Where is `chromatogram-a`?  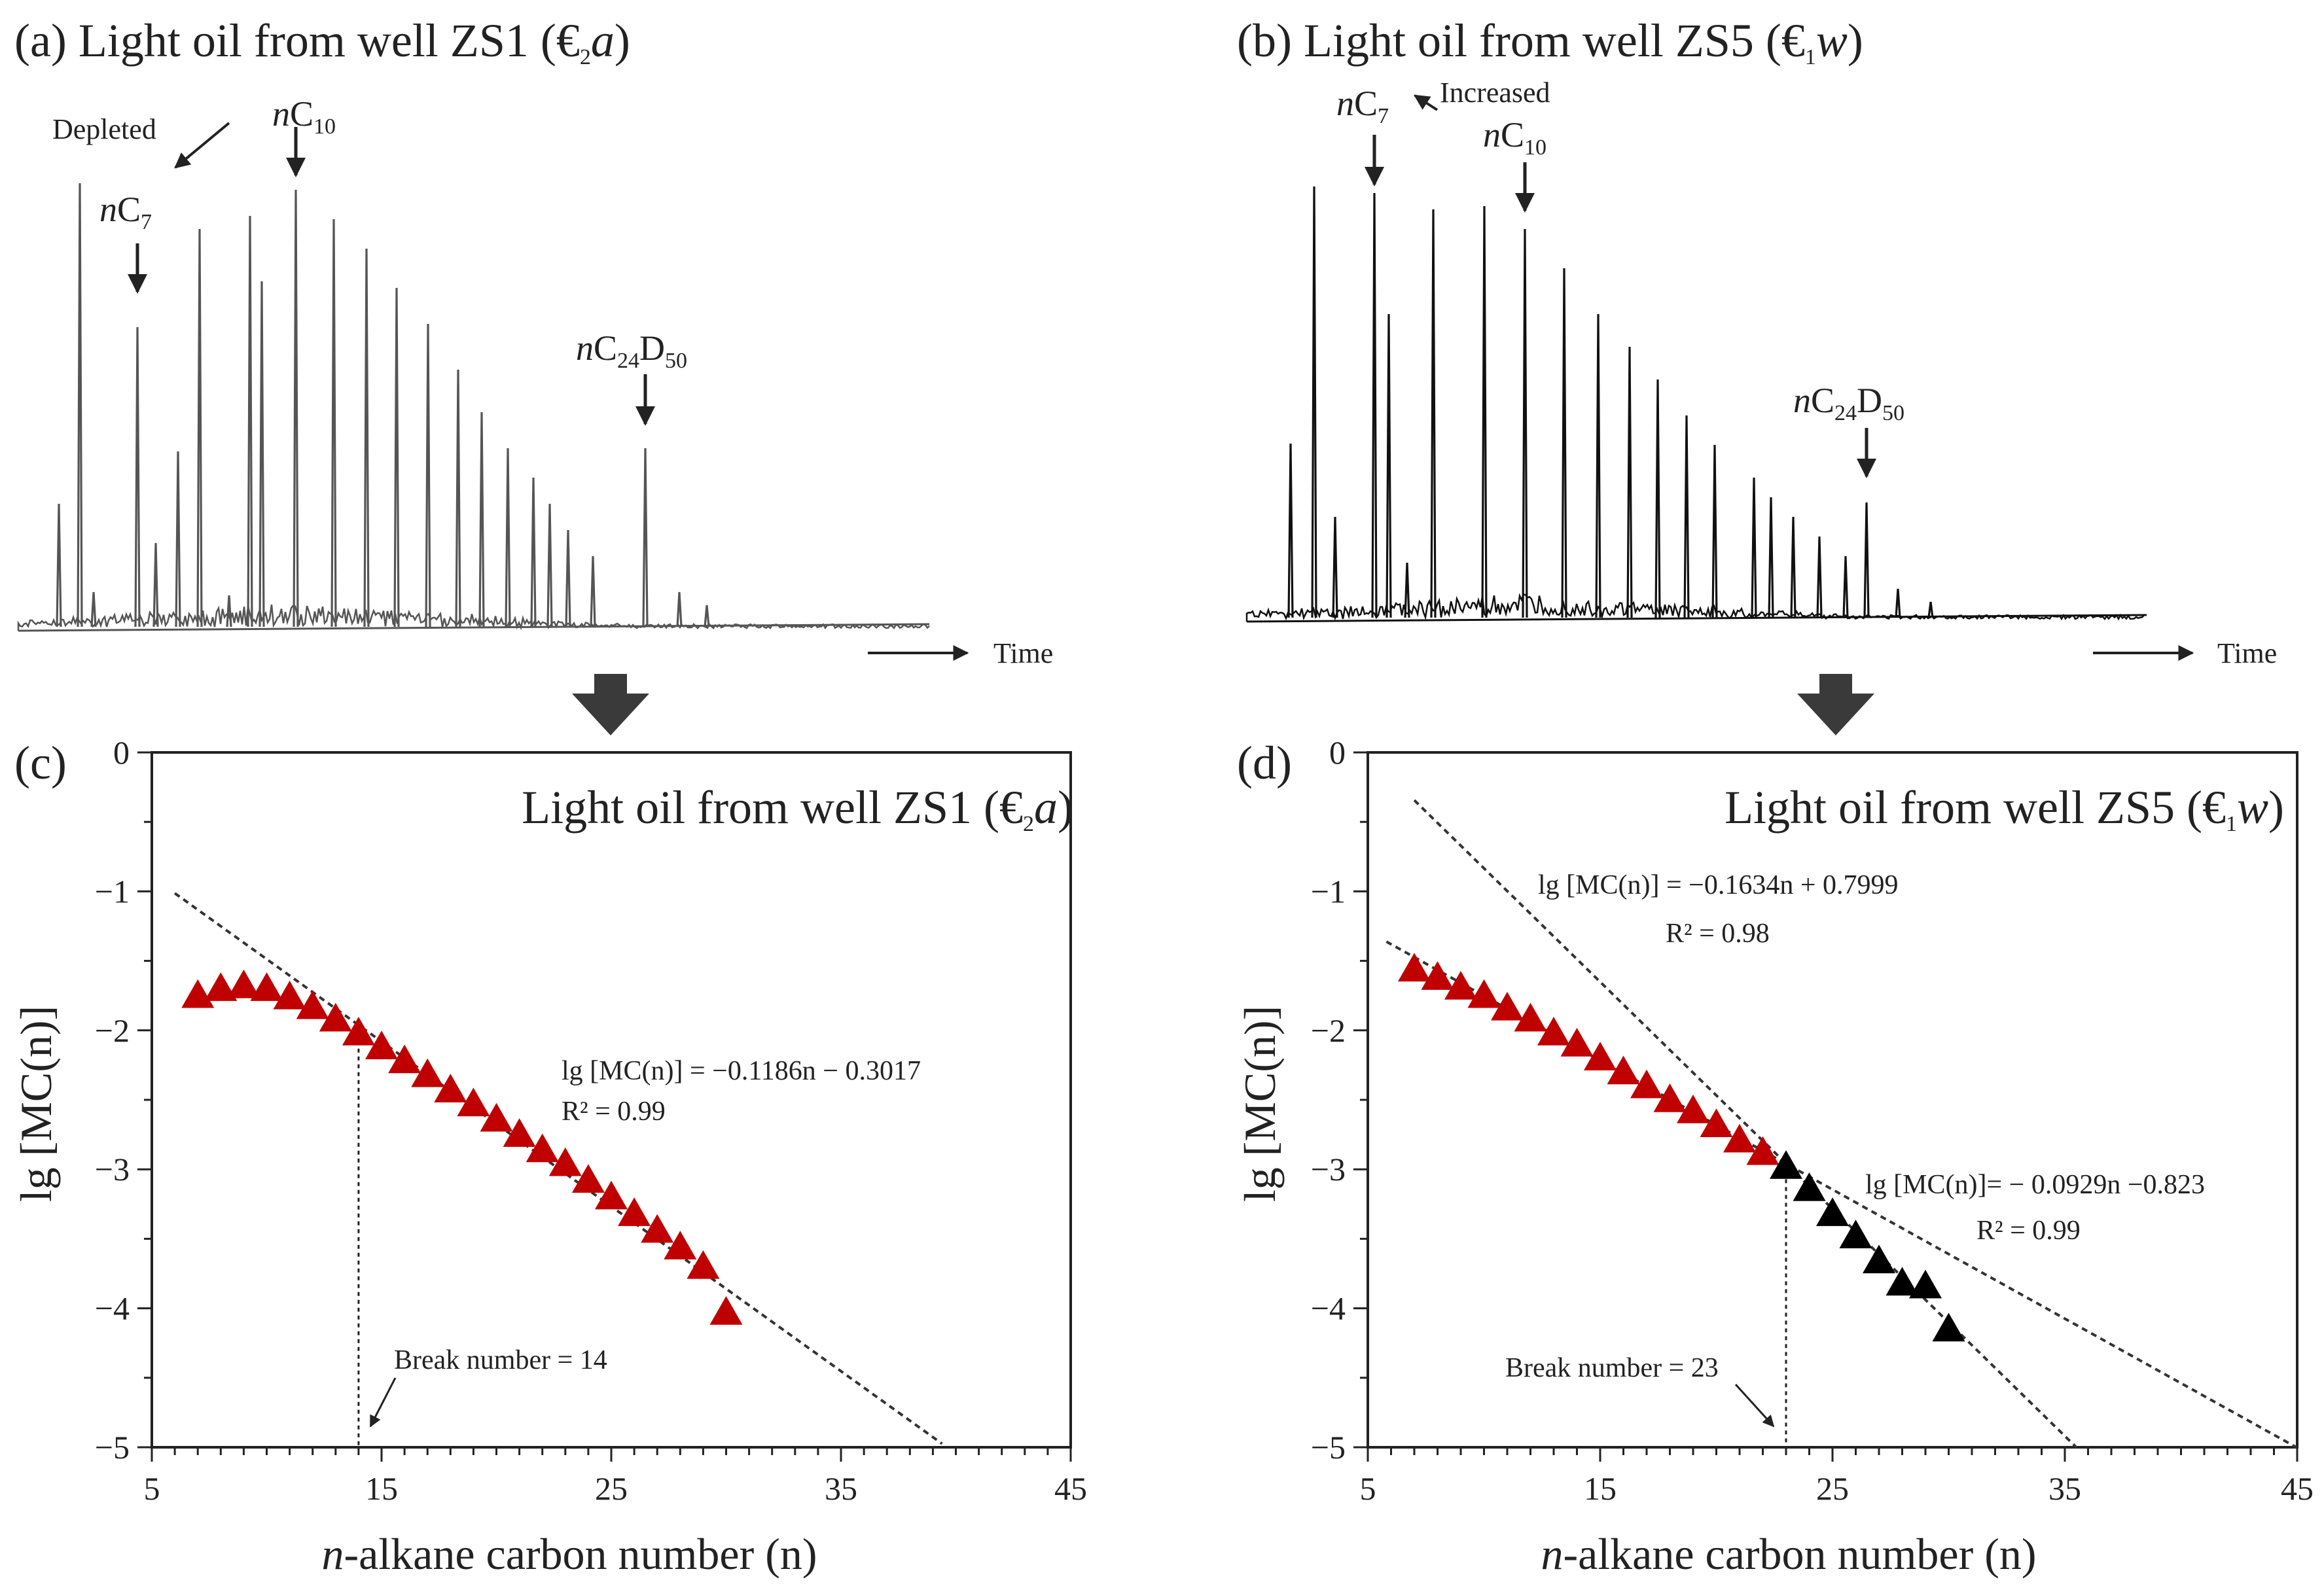
chromatogram-a is located at coordinates (473, 407).